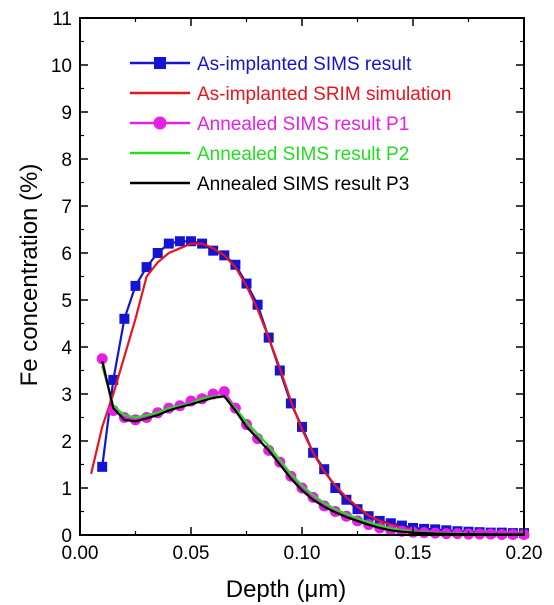 The width and height of the screenshot is (554, 605). I want to click on x-tick-label: 0.10, so click(302, 553).